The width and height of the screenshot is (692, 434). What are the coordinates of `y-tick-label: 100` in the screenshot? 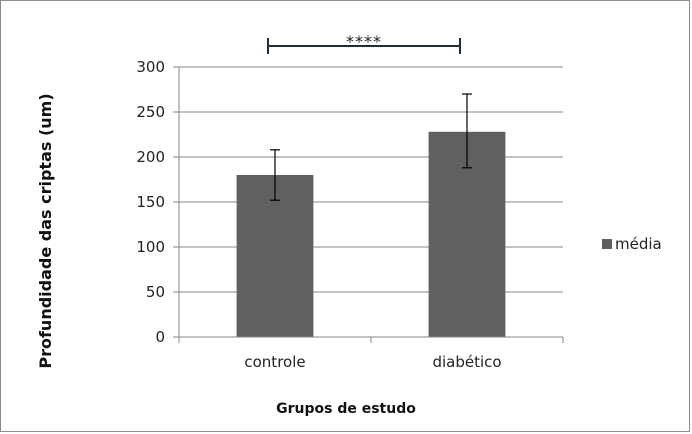 It's located at (150, 247).